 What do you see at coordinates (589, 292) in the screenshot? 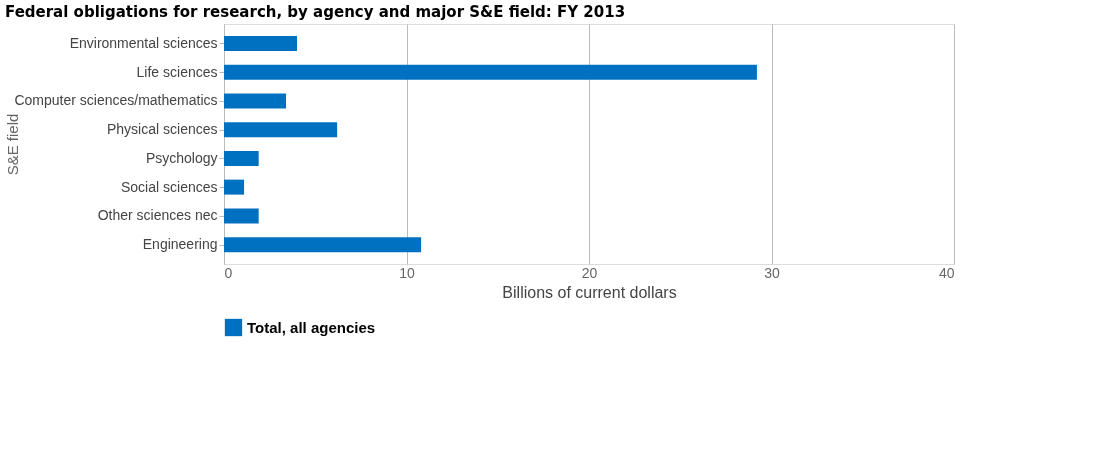
I see `x-axis-title: Billions of current dollars` at bounding box center [589, 292].